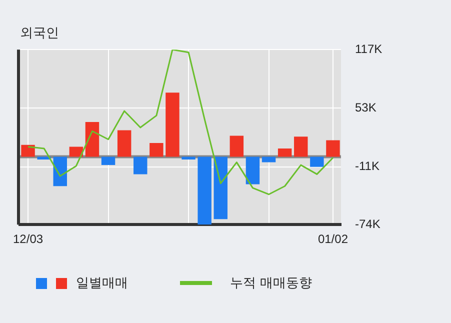 This screenshot has height=323, width=451. What do you see at coordinates (333, 239) in the screenshot?
I see `x-tick-label: 01/02` at bounding box center [333, 239].